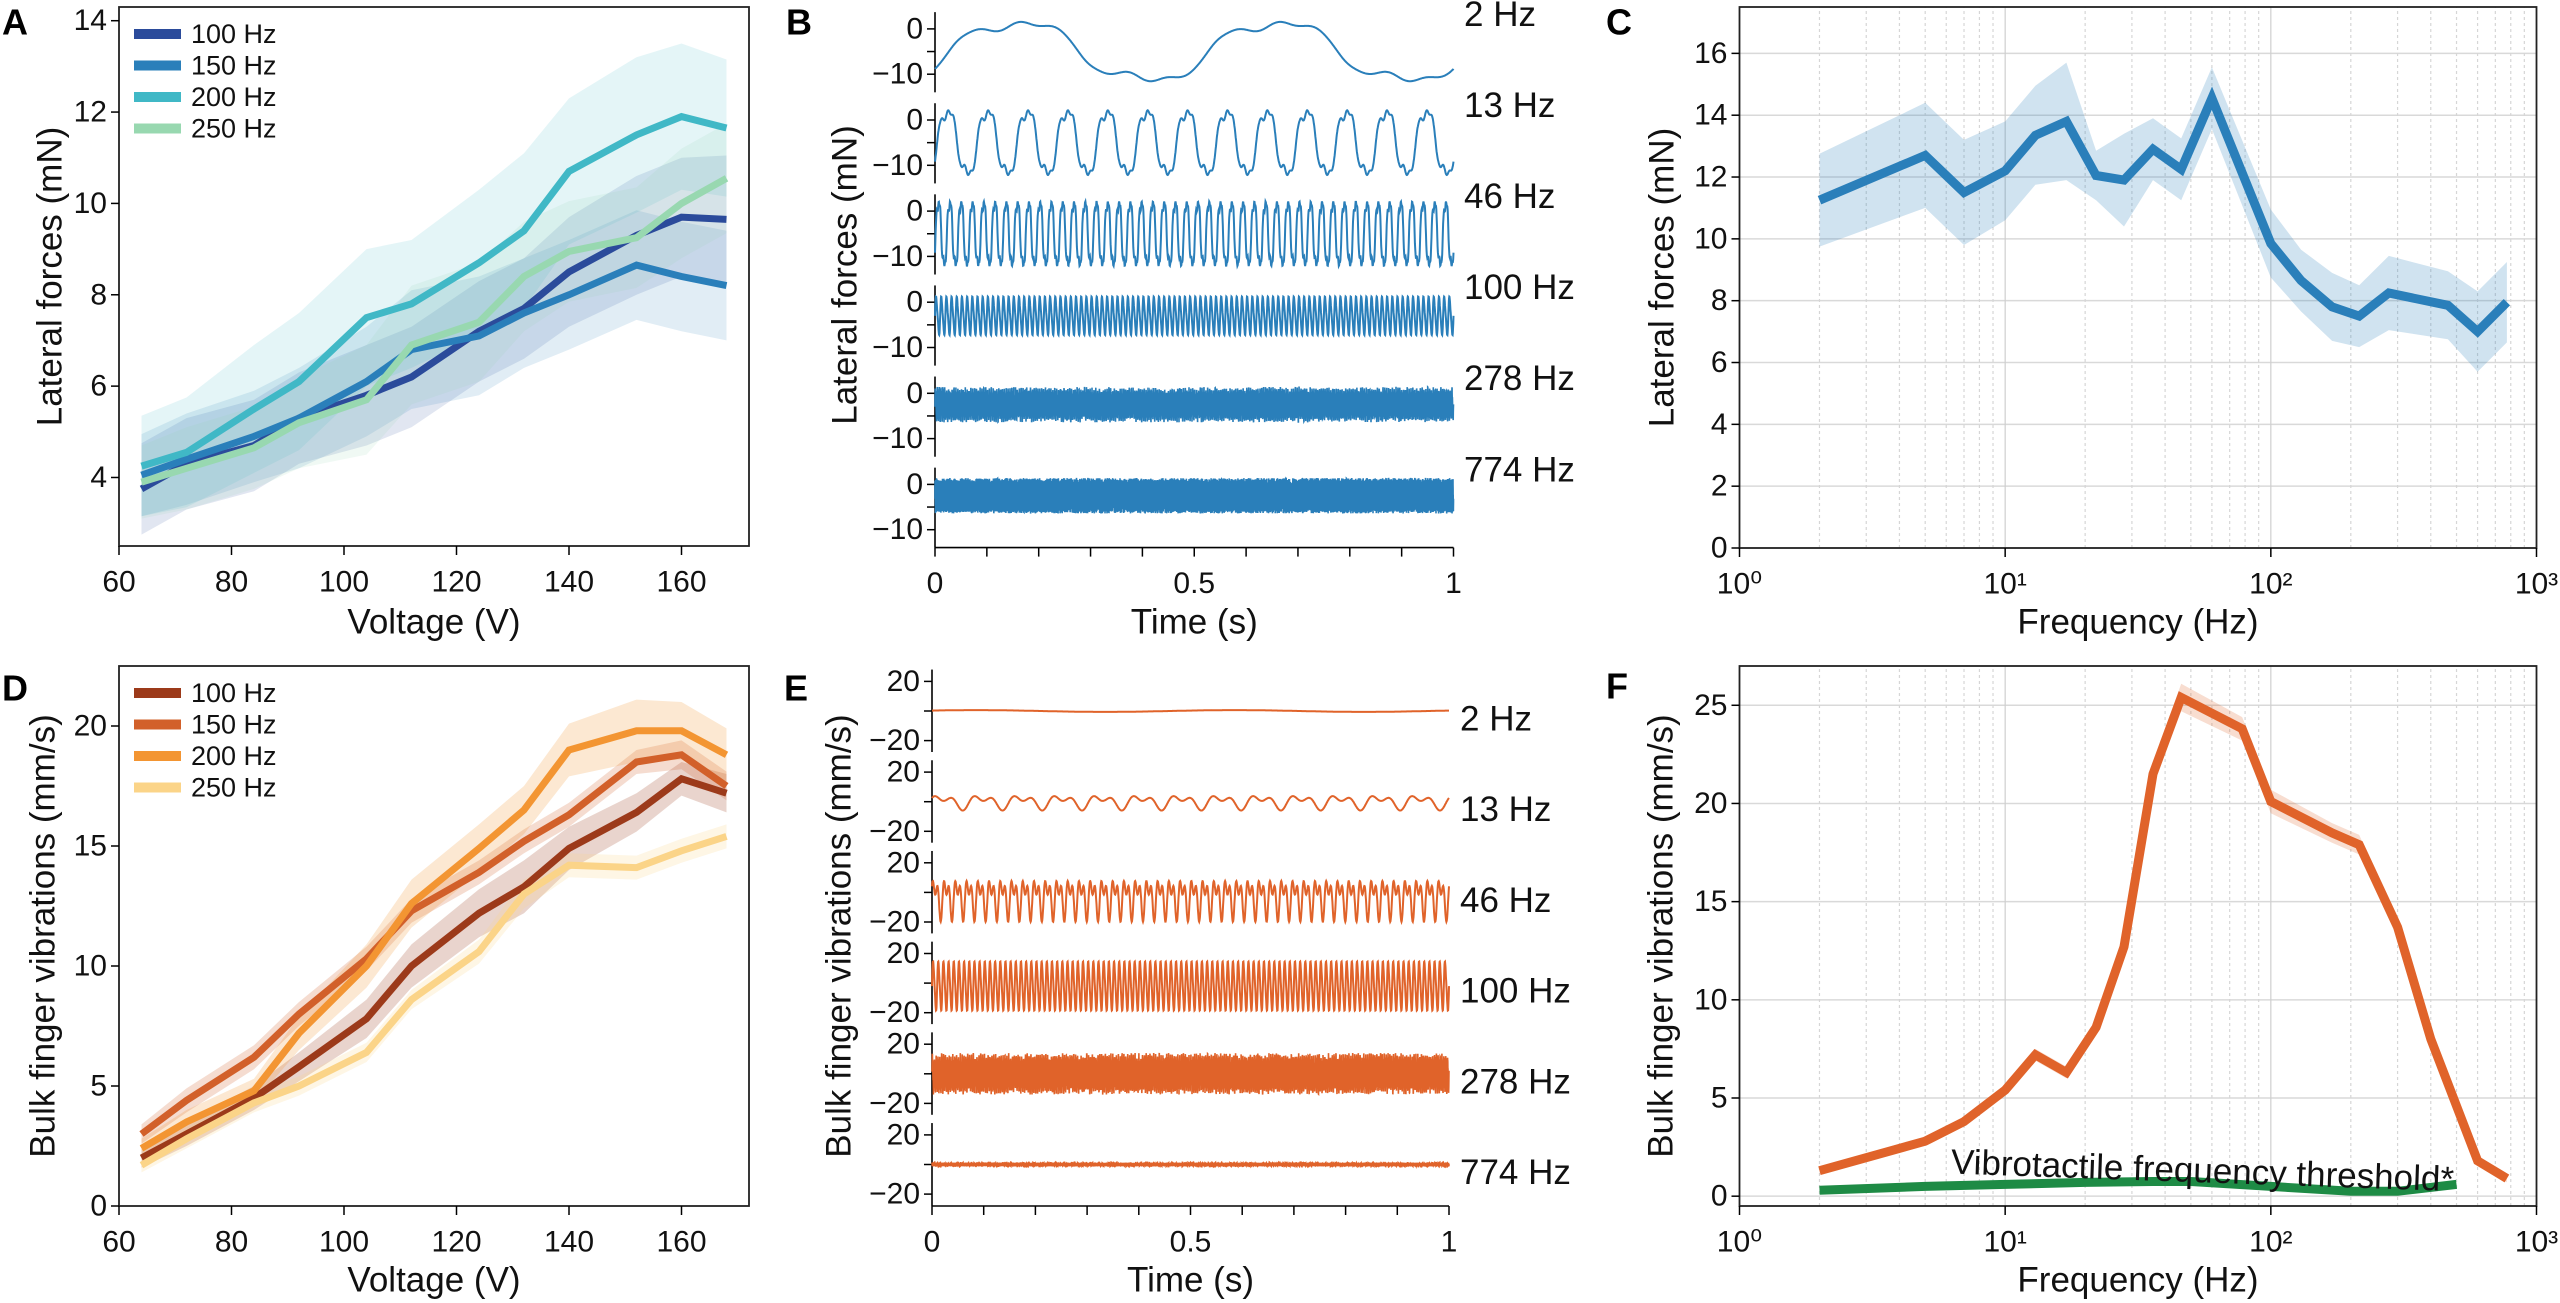 This screenshot has width=2560, height=1303. What do you see at coordinates (935, 583) in the screenshot?
I see `x-tick-label: 0` at bounding box center [935, 583].